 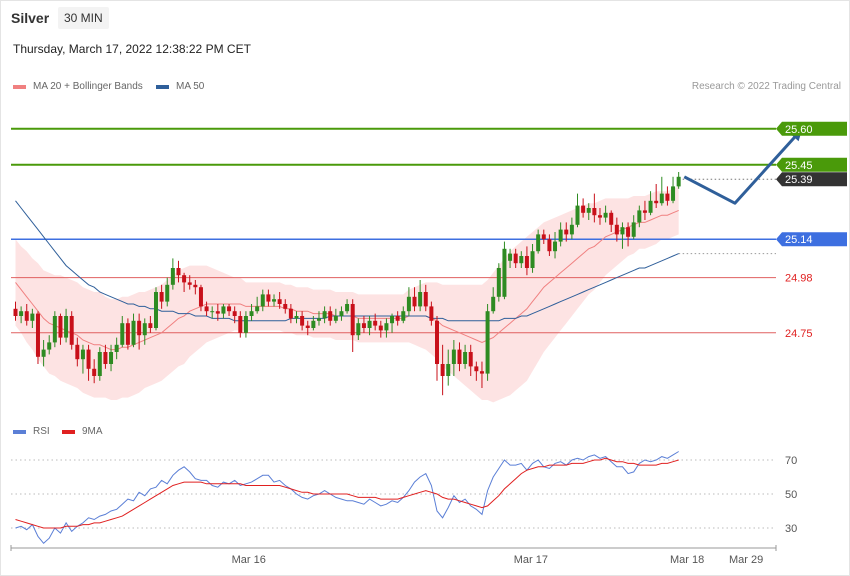 I want to click on rsi-series-9ma, so click(x=347, y=493).